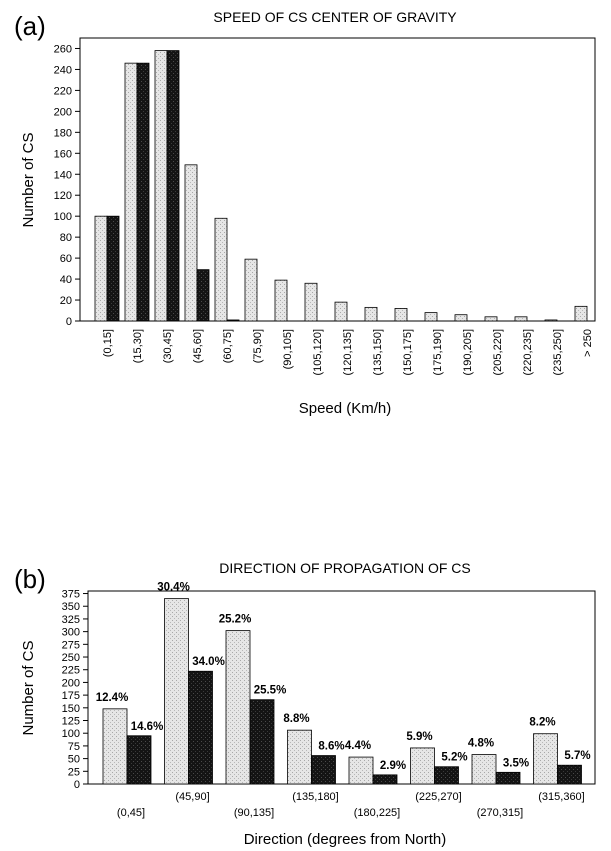 This screenshot has width=611, height=851. What do you see at coordinates (542, 723) in the screenshot?
I see `data-label: 8.2%` at bounding box center [542, 723].